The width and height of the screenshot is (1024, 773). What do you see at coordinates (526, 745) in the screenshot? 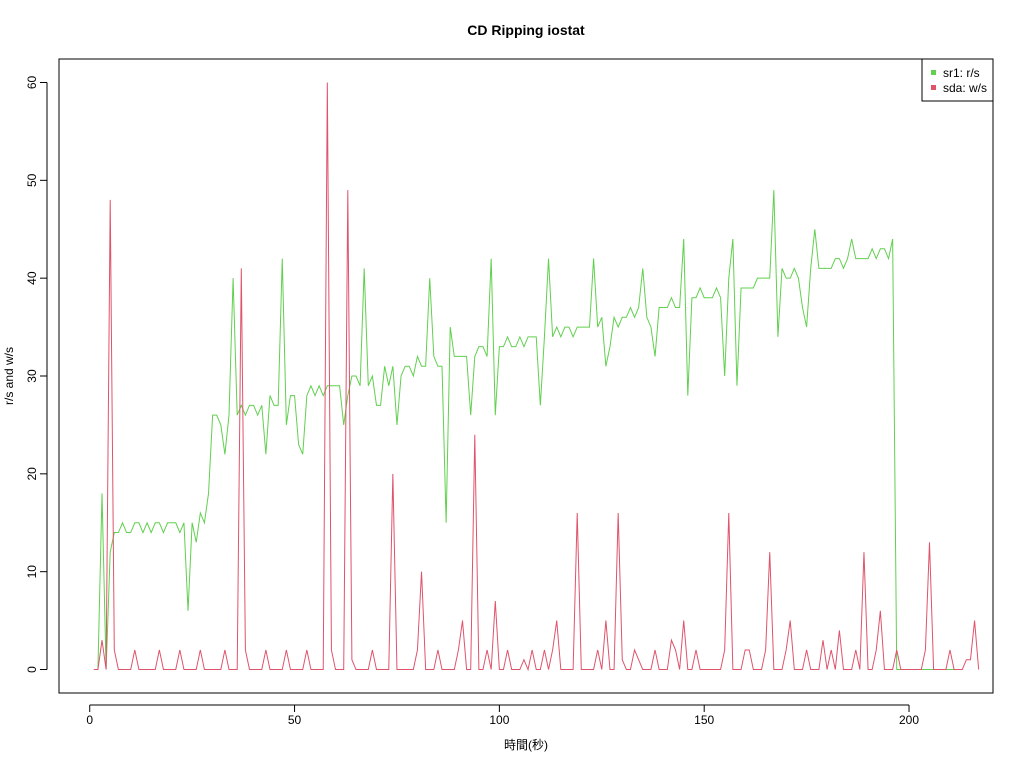
I see `x-axis-label: 時間(秒)` at bounding box center [526, 745].